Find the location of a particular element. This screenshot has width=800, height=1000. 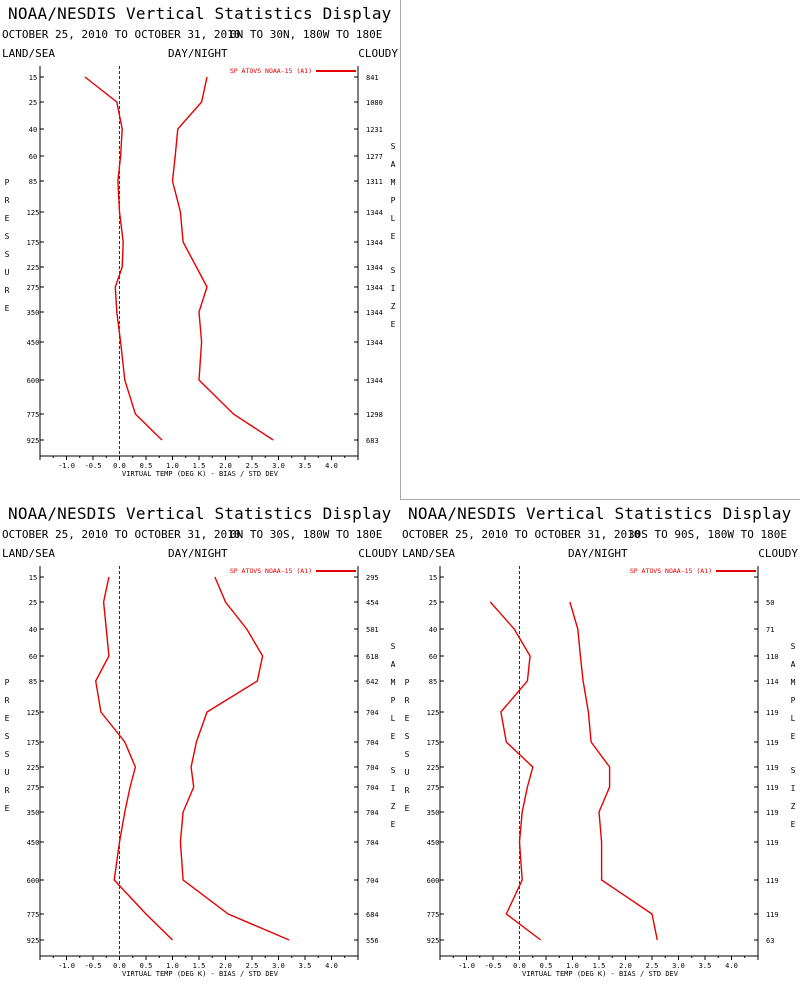

x-tick-label: 4.0 is located at coordinates (731, 966).